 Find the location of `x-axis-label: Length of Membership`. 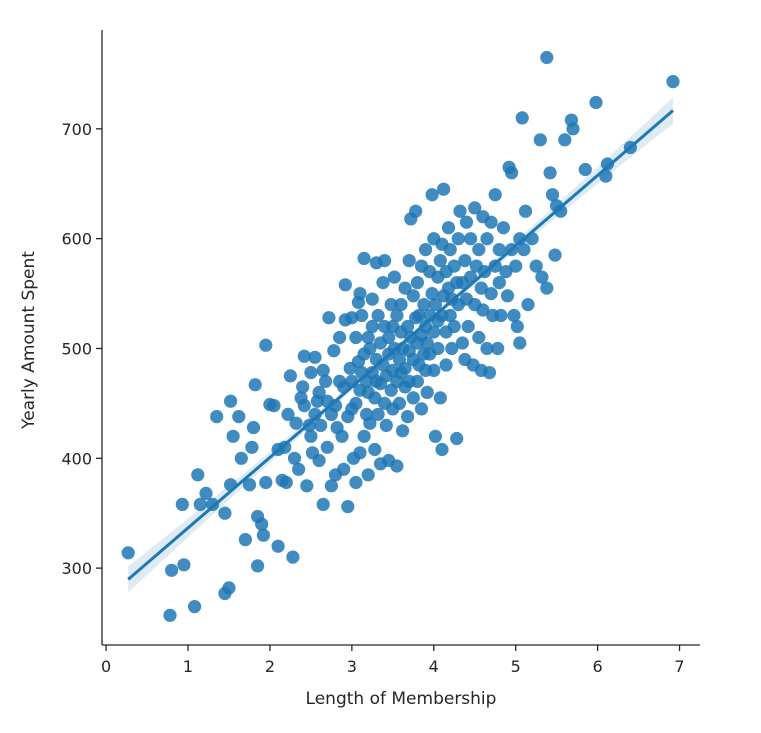

x-axis-label: Length of Membership is located at coordinates (401, 699).